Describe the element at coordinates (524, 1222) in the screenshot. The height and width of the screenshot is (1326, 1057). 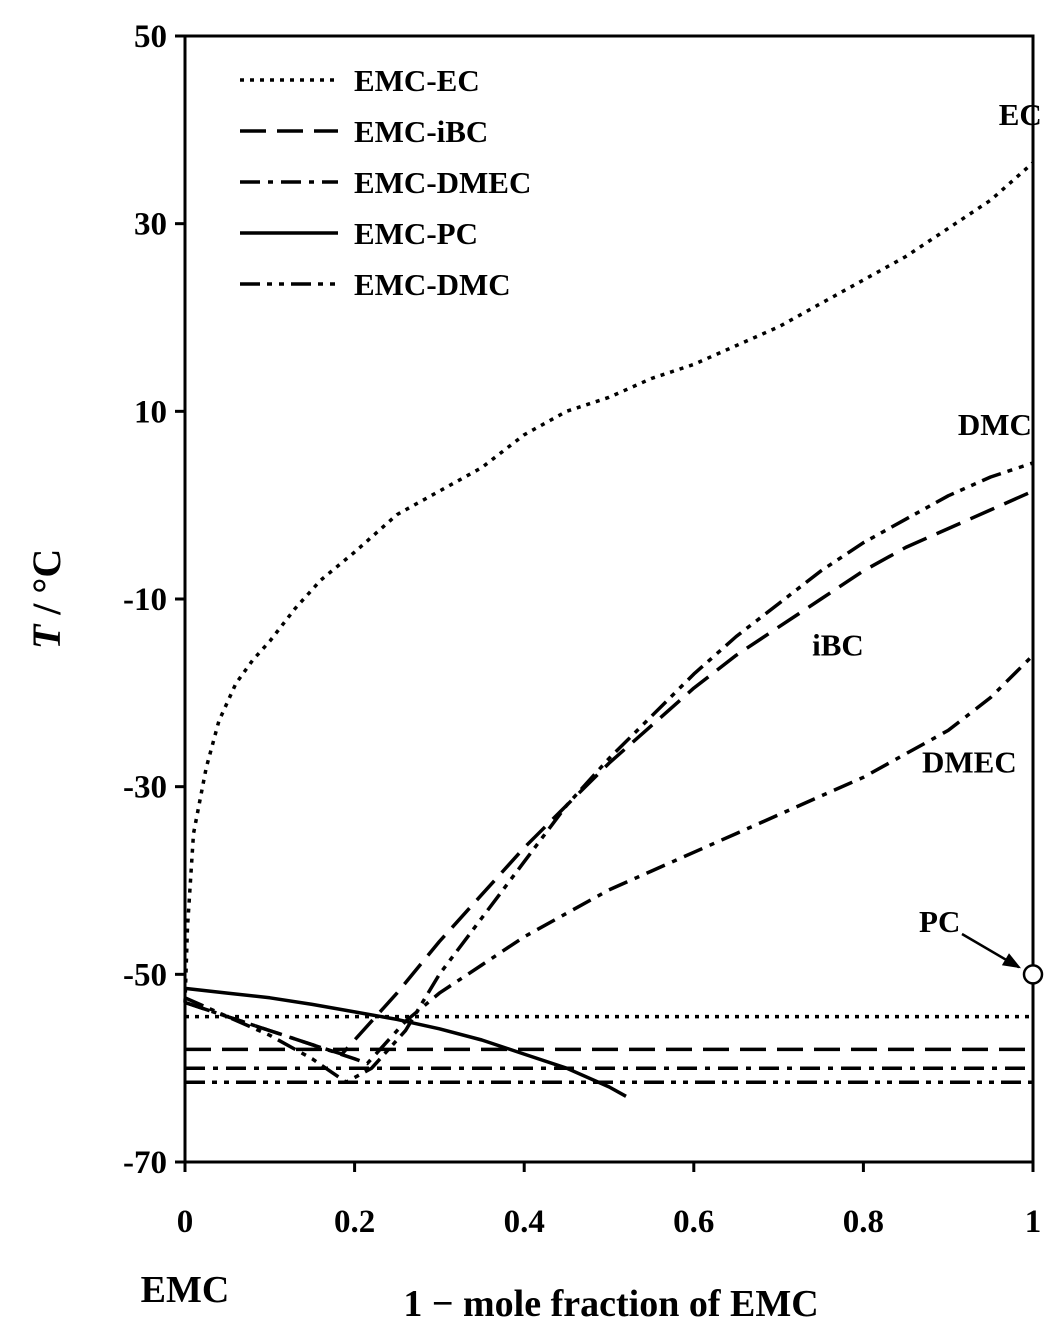
I see `x-tick-label: 0.4` at that location.